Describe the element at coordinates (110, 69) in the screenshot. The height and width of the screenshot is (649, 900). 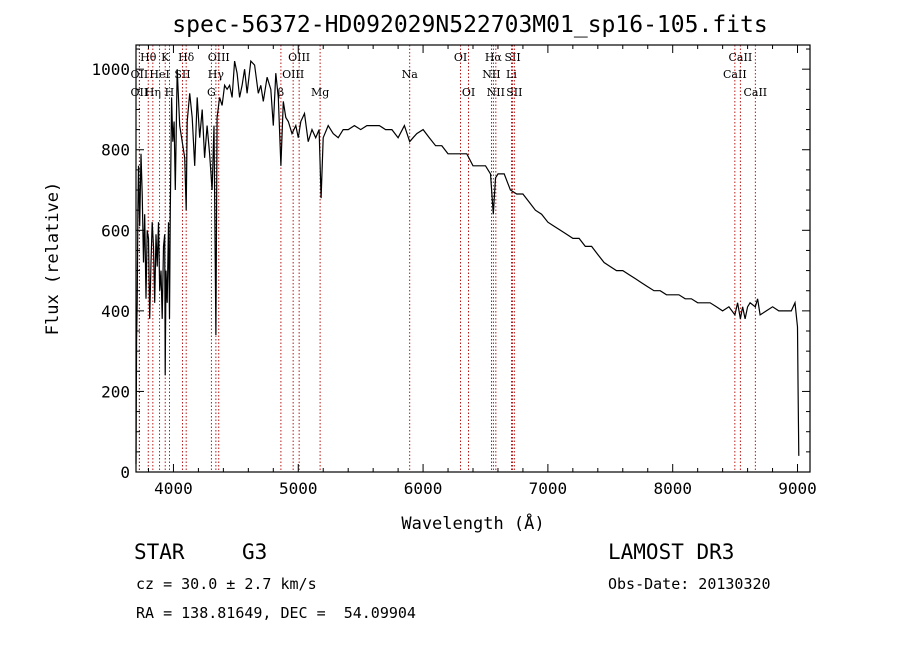
I see `y-tick-label: 1000` at that location.